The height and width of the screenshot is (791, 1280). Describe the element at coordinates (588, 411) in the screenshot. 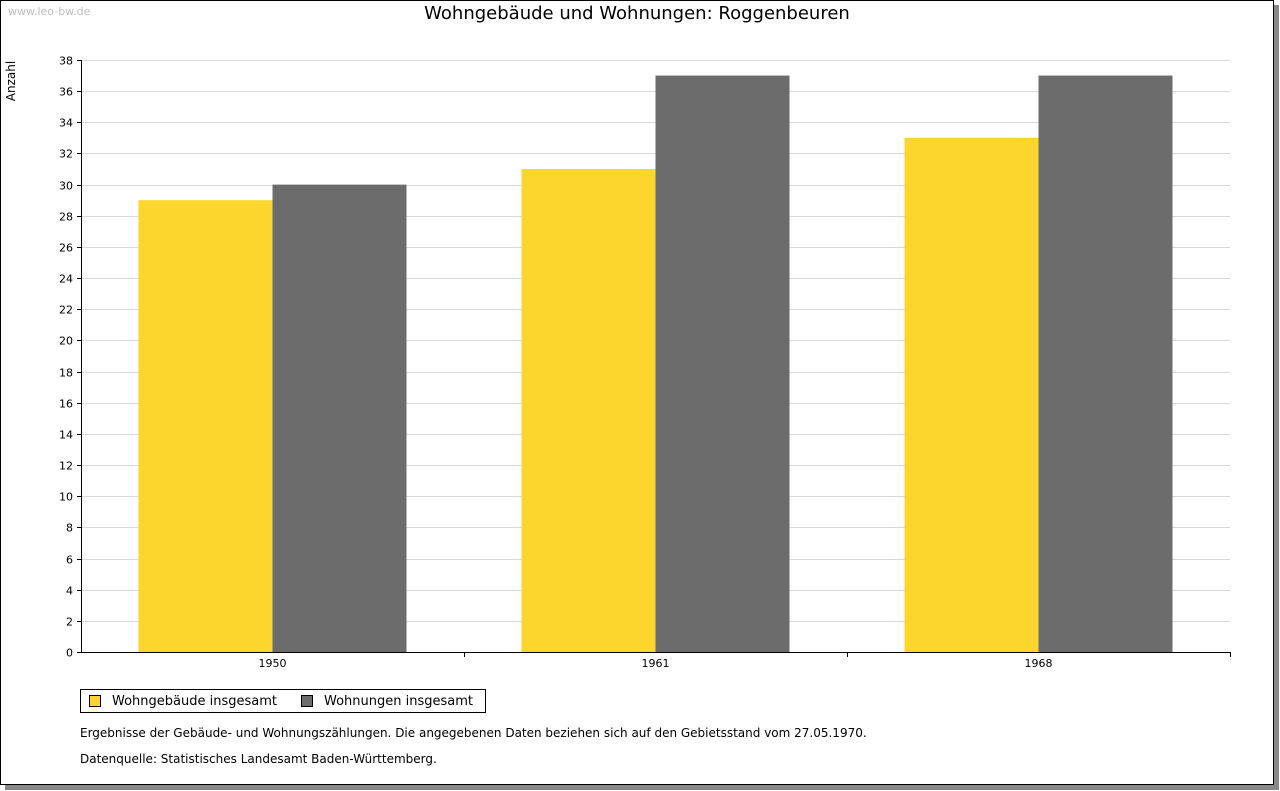

I see `bar-wohngebaeude-1961` at that location.